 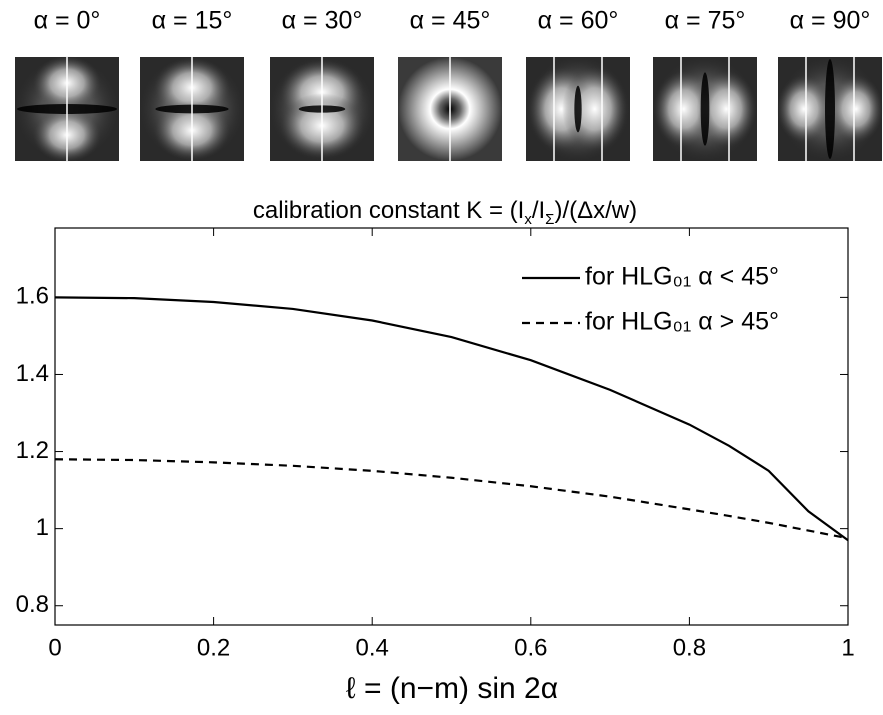 What do you see at coordinates (32, 450) in the screenshot?
I see `y-tick-label: 1.2` at bounding box center [32, 450].